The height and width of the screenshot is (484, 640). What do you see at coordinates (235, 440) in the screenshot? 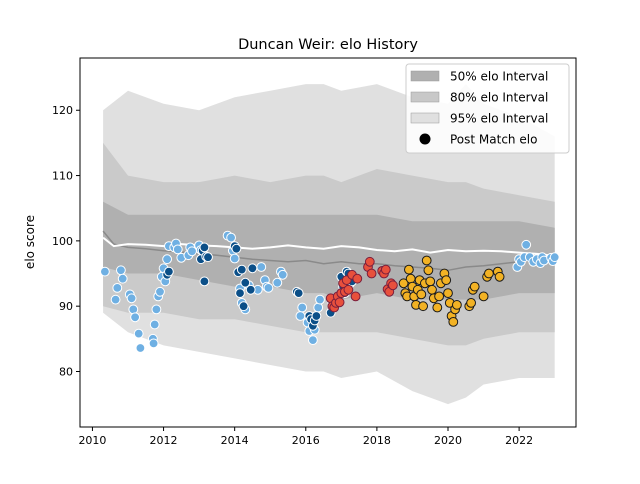
I see `x-tick-label: 2014` at bounding box center [235, 440].